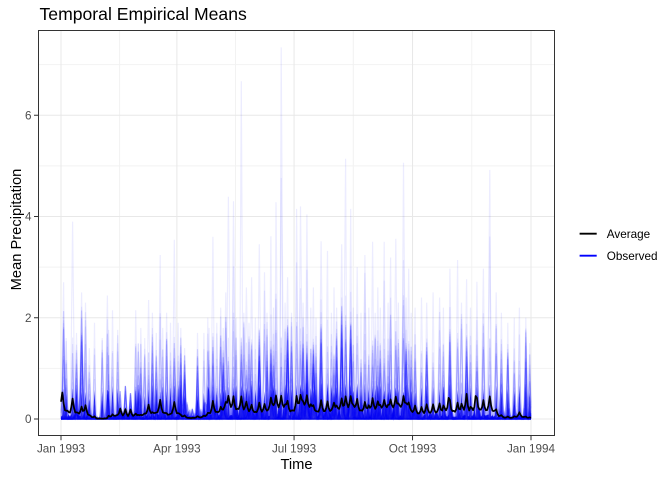  What do you see at coordinates (17, 230) in the screenshot?
I see `svg-text: Mean Precipitation` at bounding box center [17, 230].